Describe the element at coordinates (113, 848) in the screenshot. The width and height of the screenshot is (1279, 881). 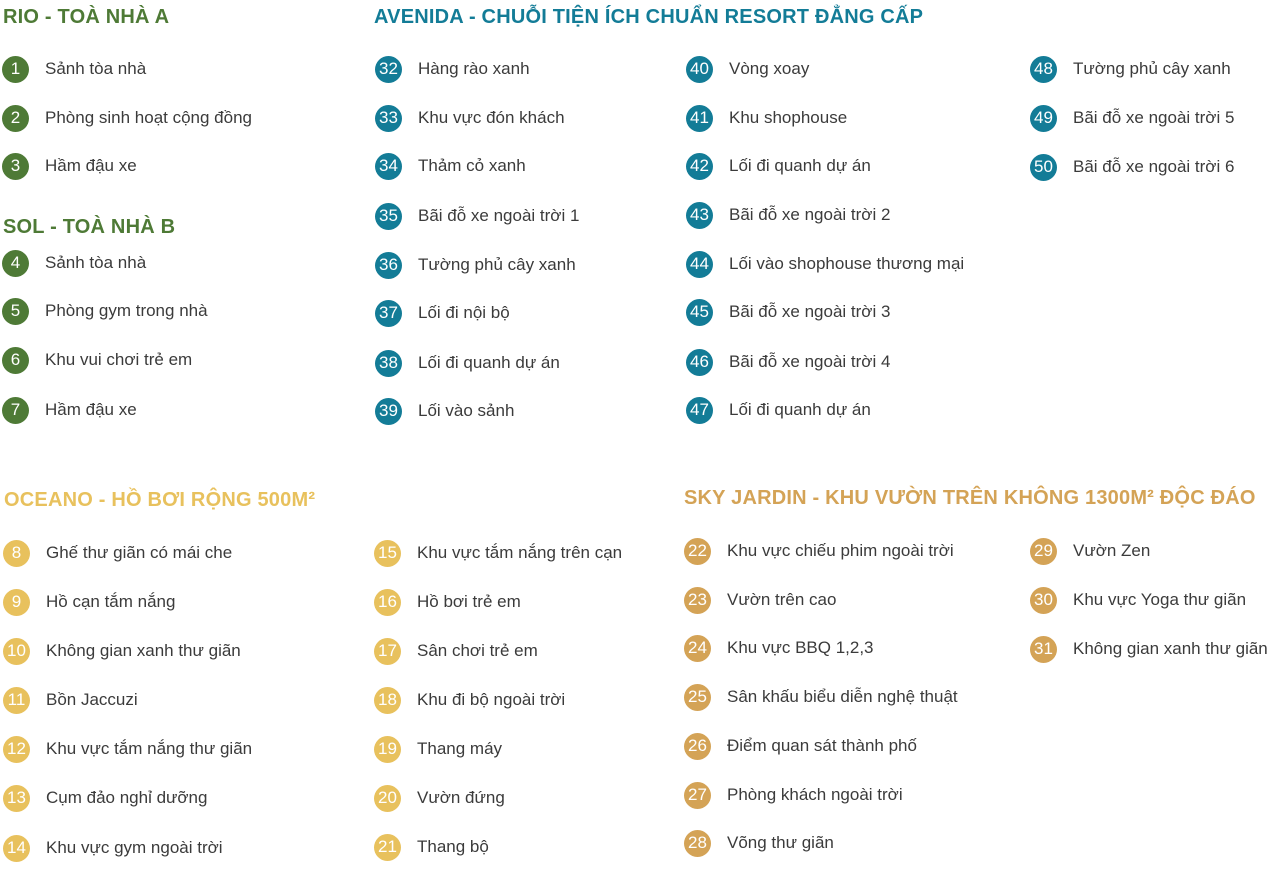
I see `amenity-14: 14 Khu vực gym ngoài trời` at that location.